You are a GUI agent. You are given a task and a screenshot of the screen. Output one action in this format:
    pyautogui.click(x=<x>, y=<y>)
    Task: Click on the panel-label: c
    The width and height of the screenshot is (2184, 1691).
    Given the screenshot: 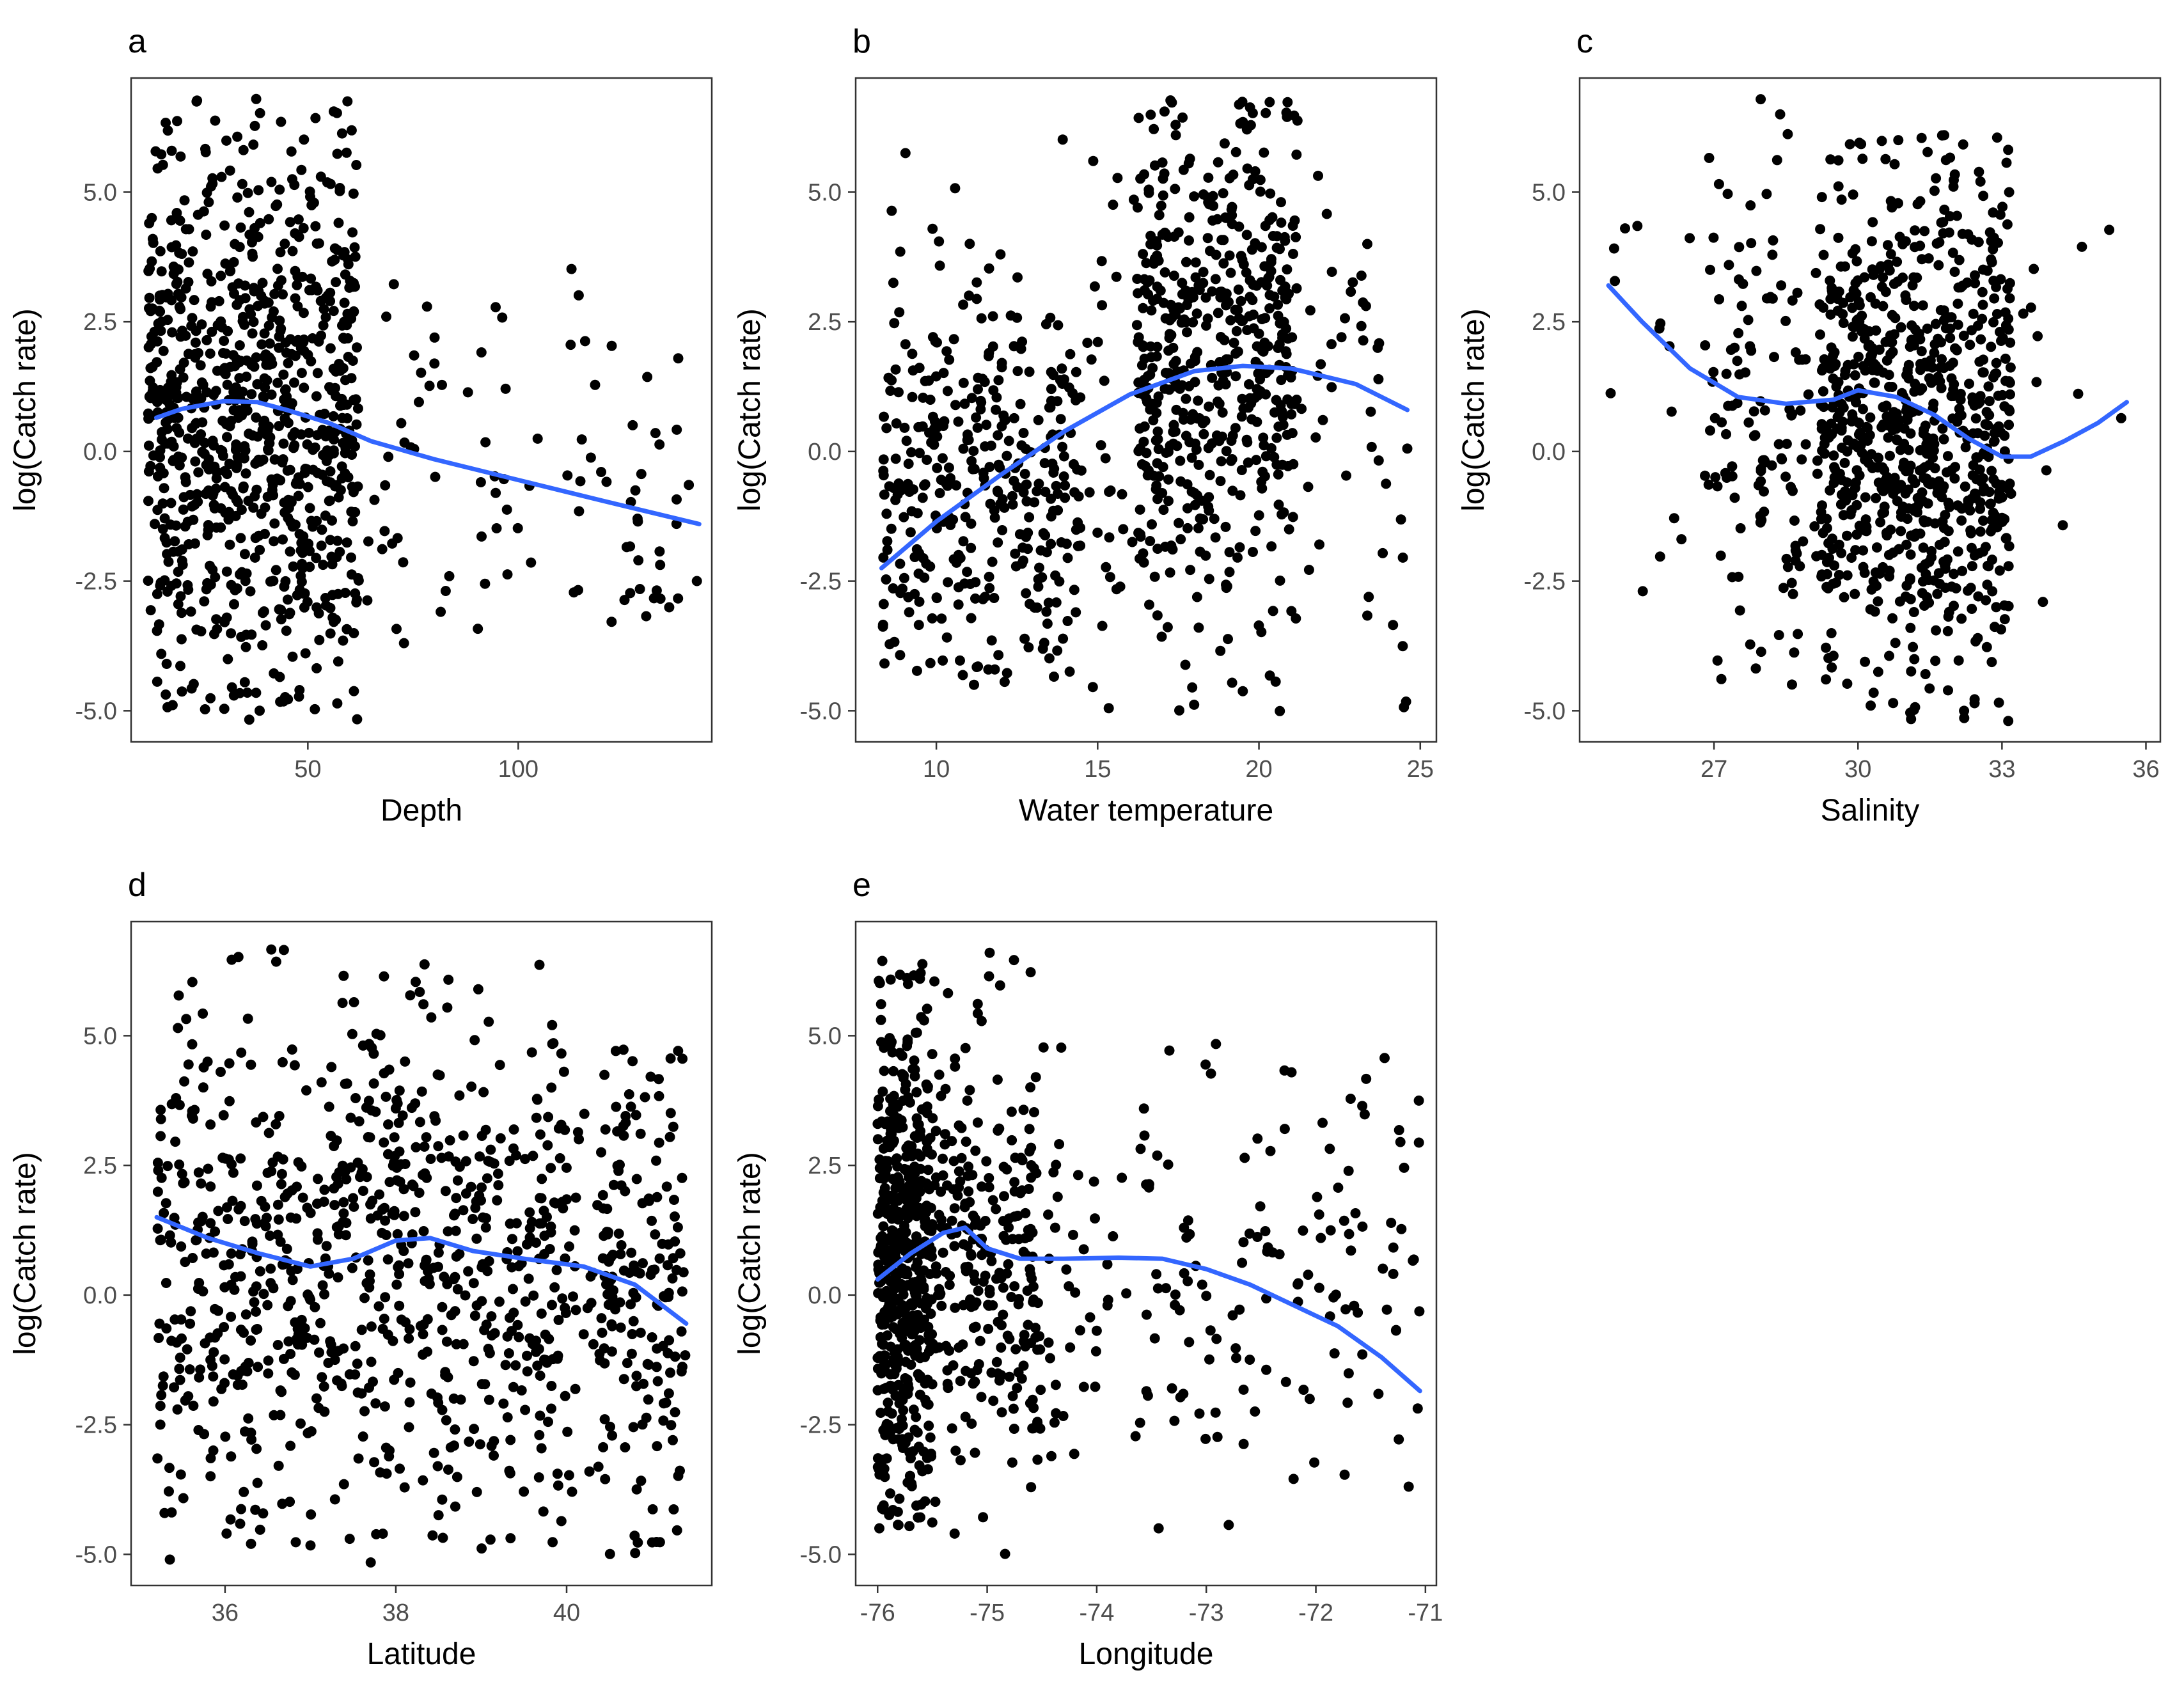 What is the action you would take?
    pyautogui.click(x=1584, y=41)
    